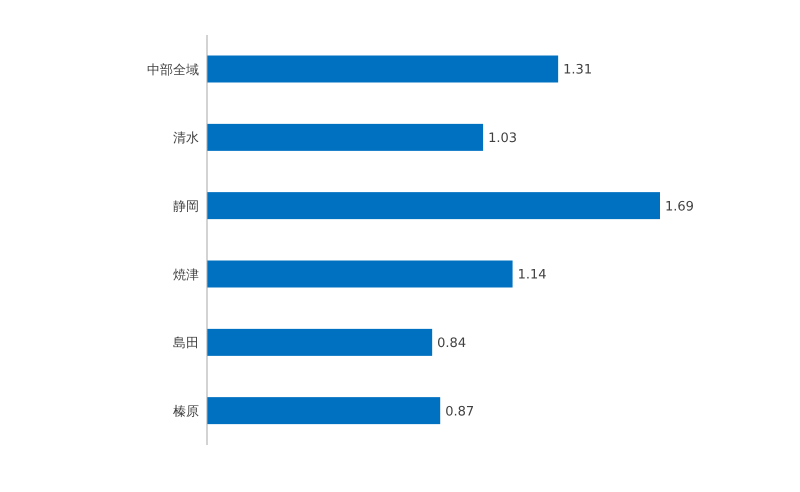 The height and width of the screenshot is (492, 800). I want to click on y-tick-label: 清水, so click(186, 138).